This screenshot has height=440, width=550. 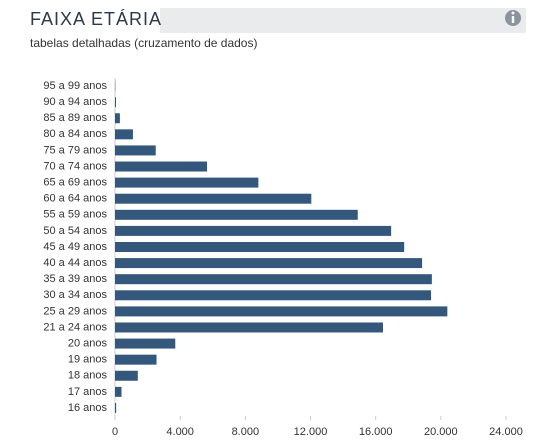 What do you see at coordinates (75, 263) in the screenshot?
I see `y-tick-label: 40 a 44 anos` at bounding box center [75, 263].